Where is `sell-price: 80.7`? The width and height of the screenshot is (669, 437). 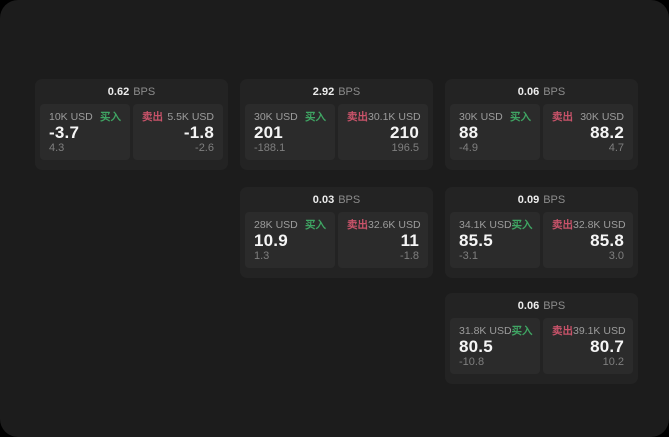
sell-price: 80.7 is located at coordinates (607, 346).